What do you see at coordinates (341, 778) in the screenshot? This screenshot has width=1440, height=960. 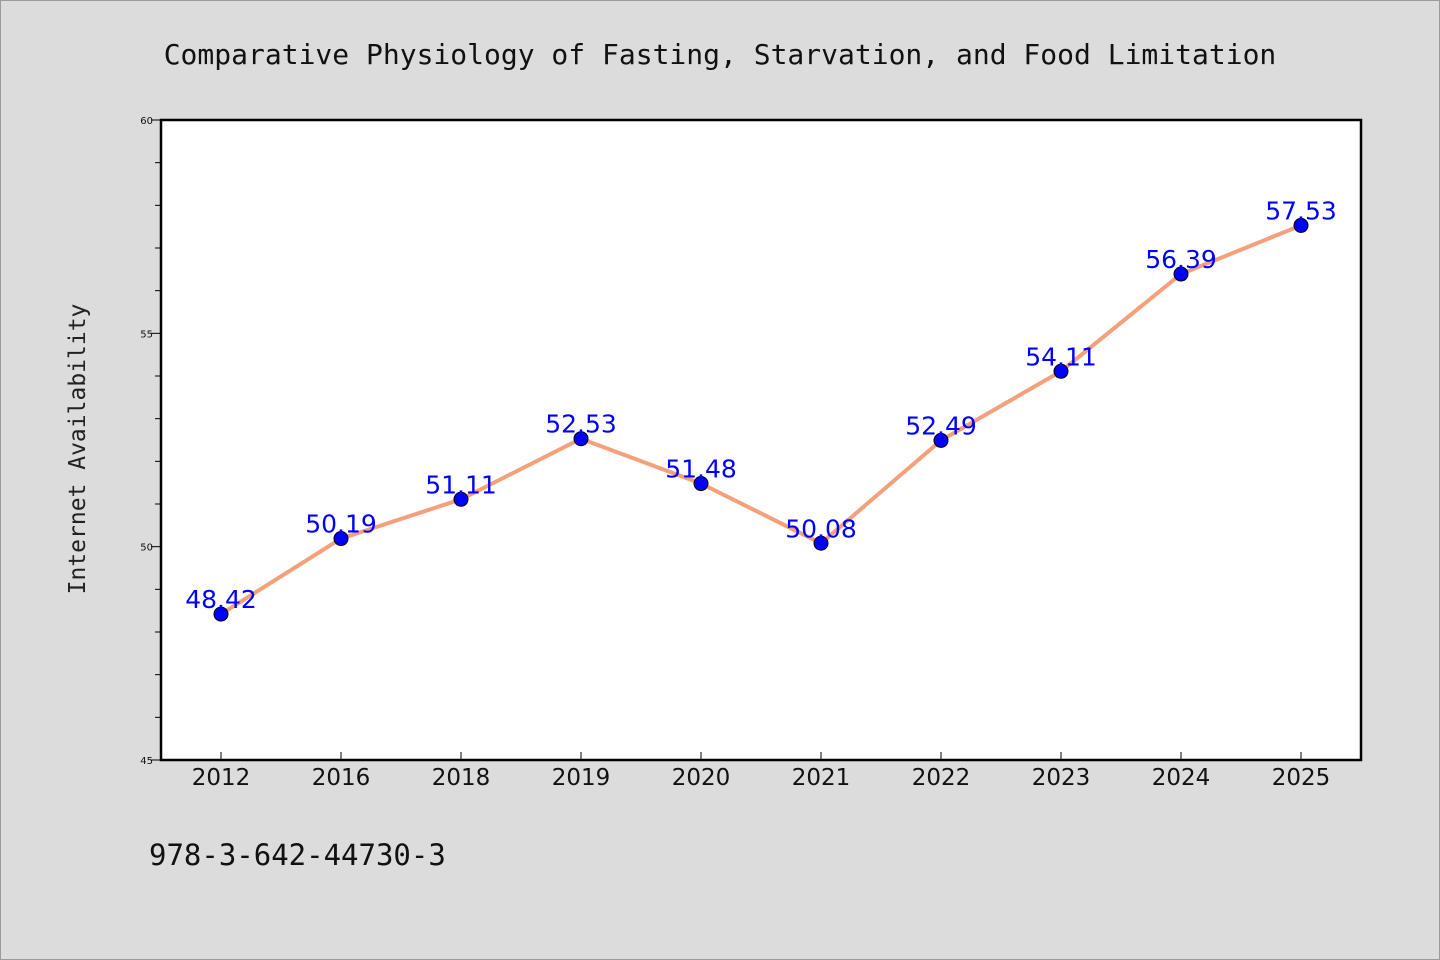 I see `x-tick-label: 2016` at bounding box center [341, 778].